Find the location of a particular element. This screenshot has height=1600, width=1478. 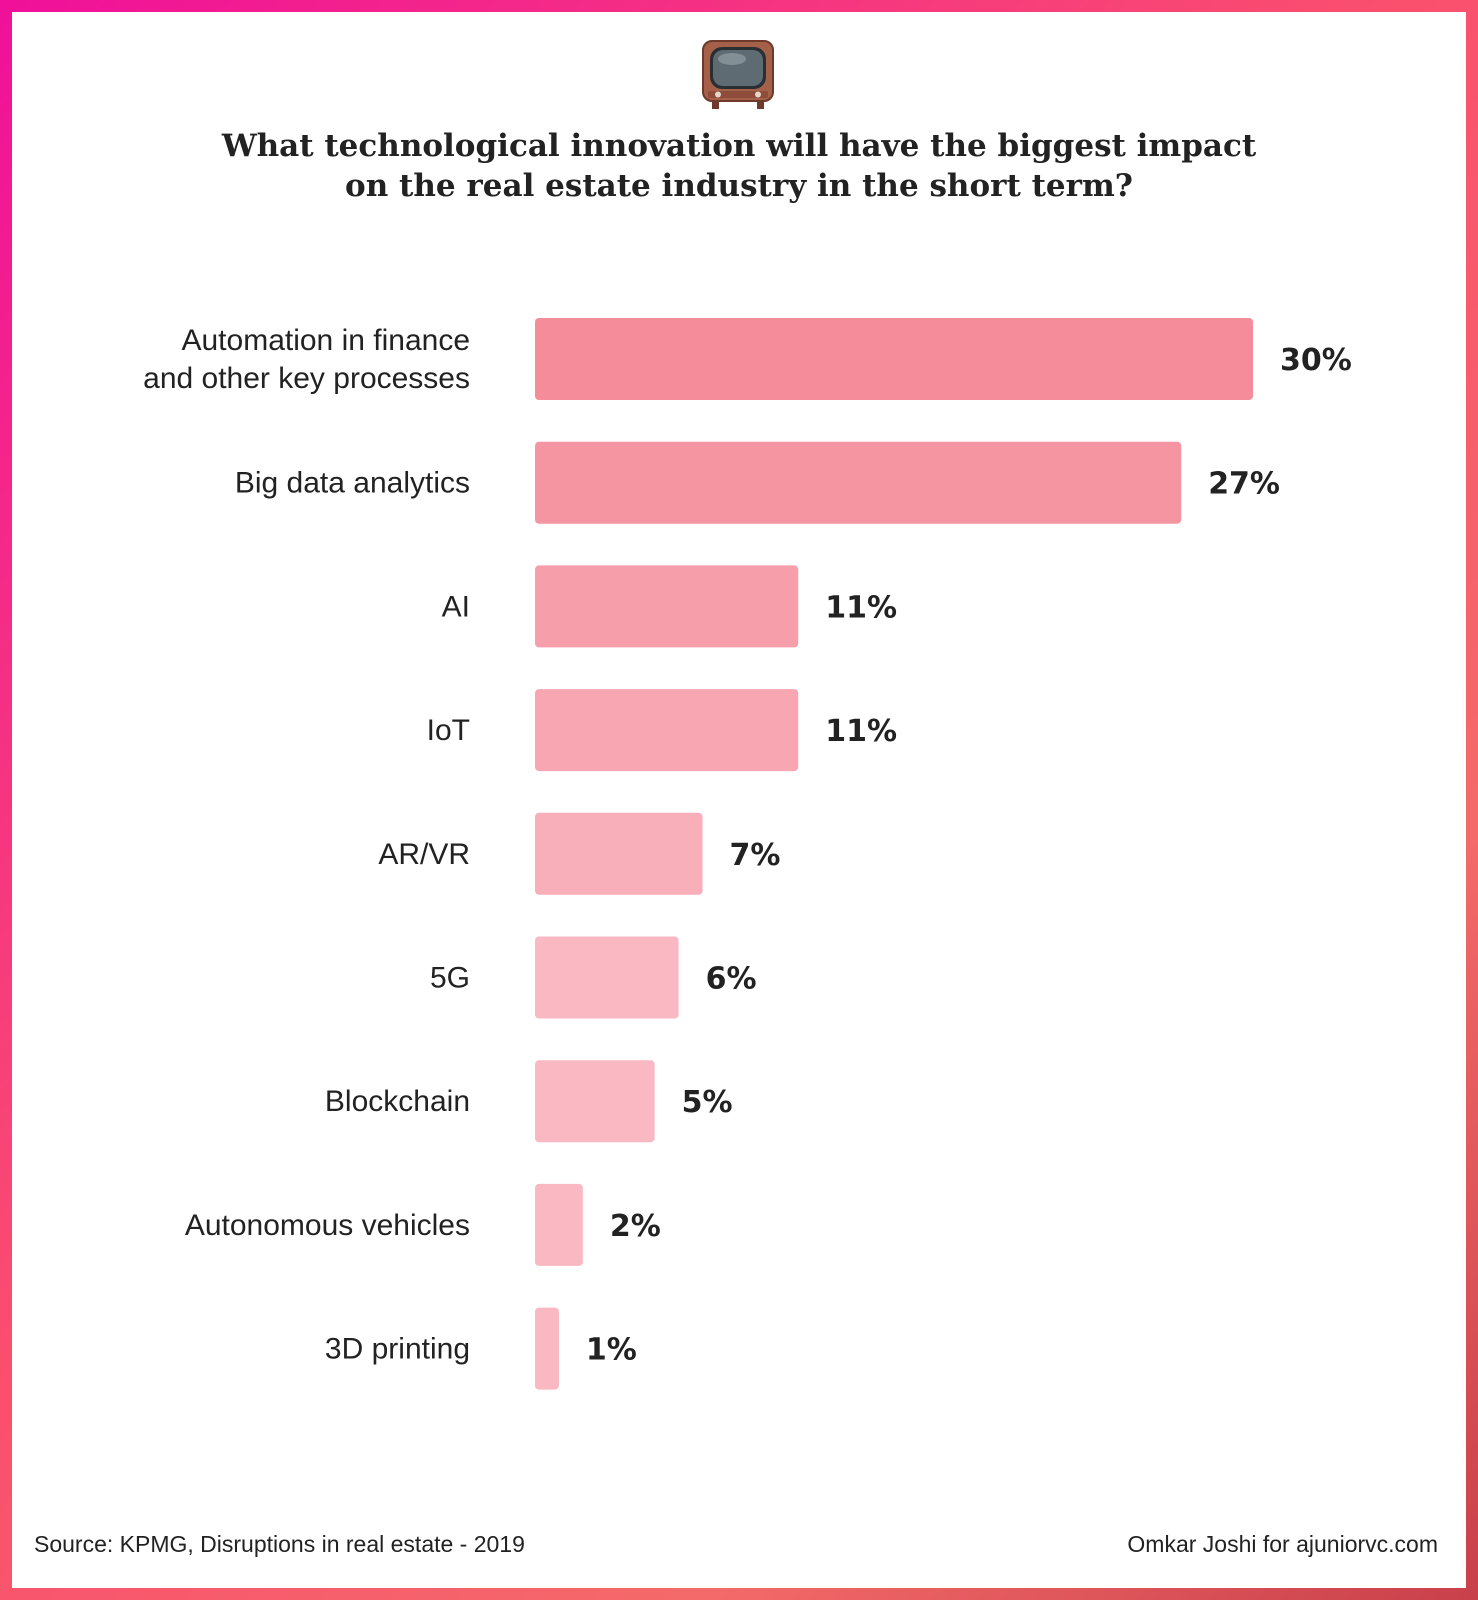

value-label-7: 5% is located at coordinates (707, 1102).